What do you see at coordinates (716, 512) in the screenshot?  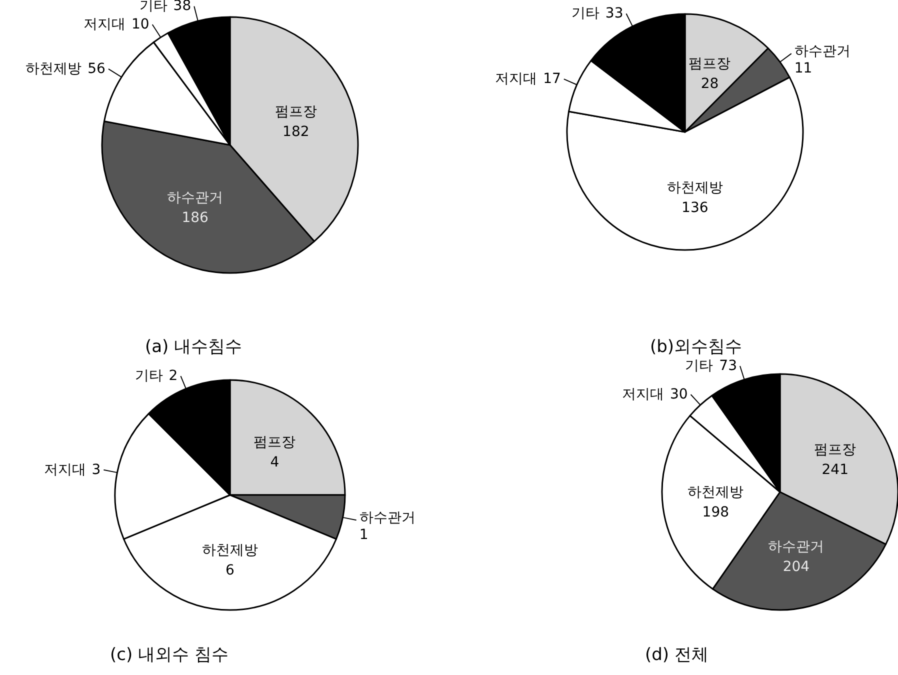 I see `data-label: 198` at bounding box center [716, 512].